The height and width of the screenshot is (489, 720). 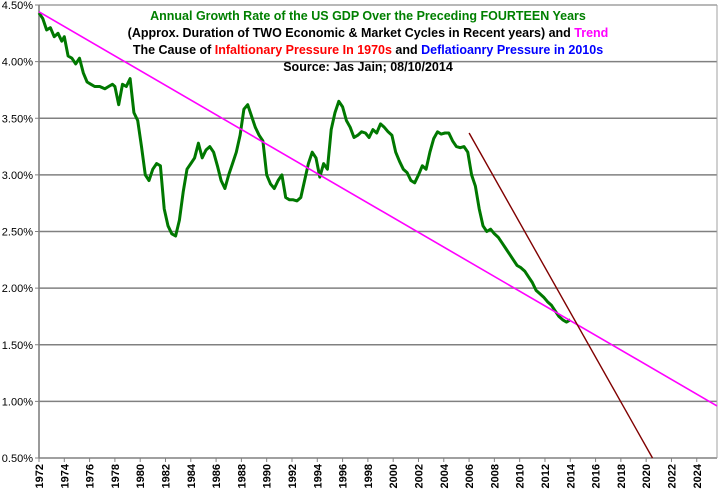 What do you see at coordinates (698, 475) in the screenshot?
I see `x-tick-label: 2024` at bounding box center [698, 475].